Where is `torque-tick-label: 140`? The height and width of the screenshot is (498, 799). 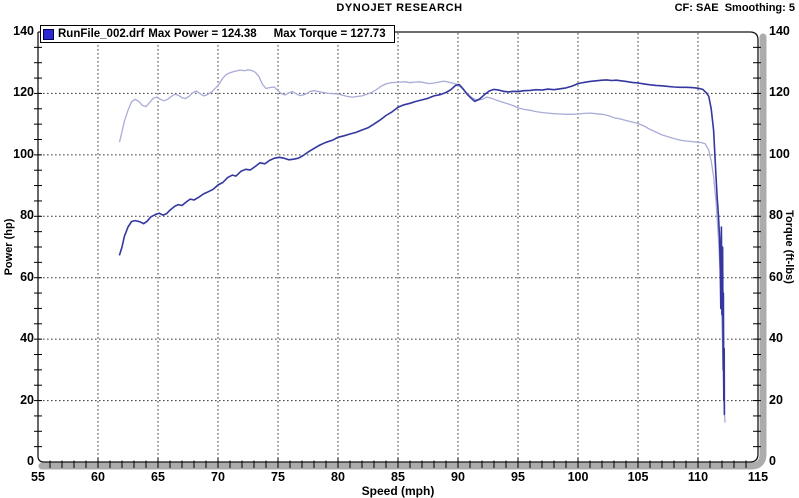
torque-tick-label: 140 is located at coordinates (779, 31).